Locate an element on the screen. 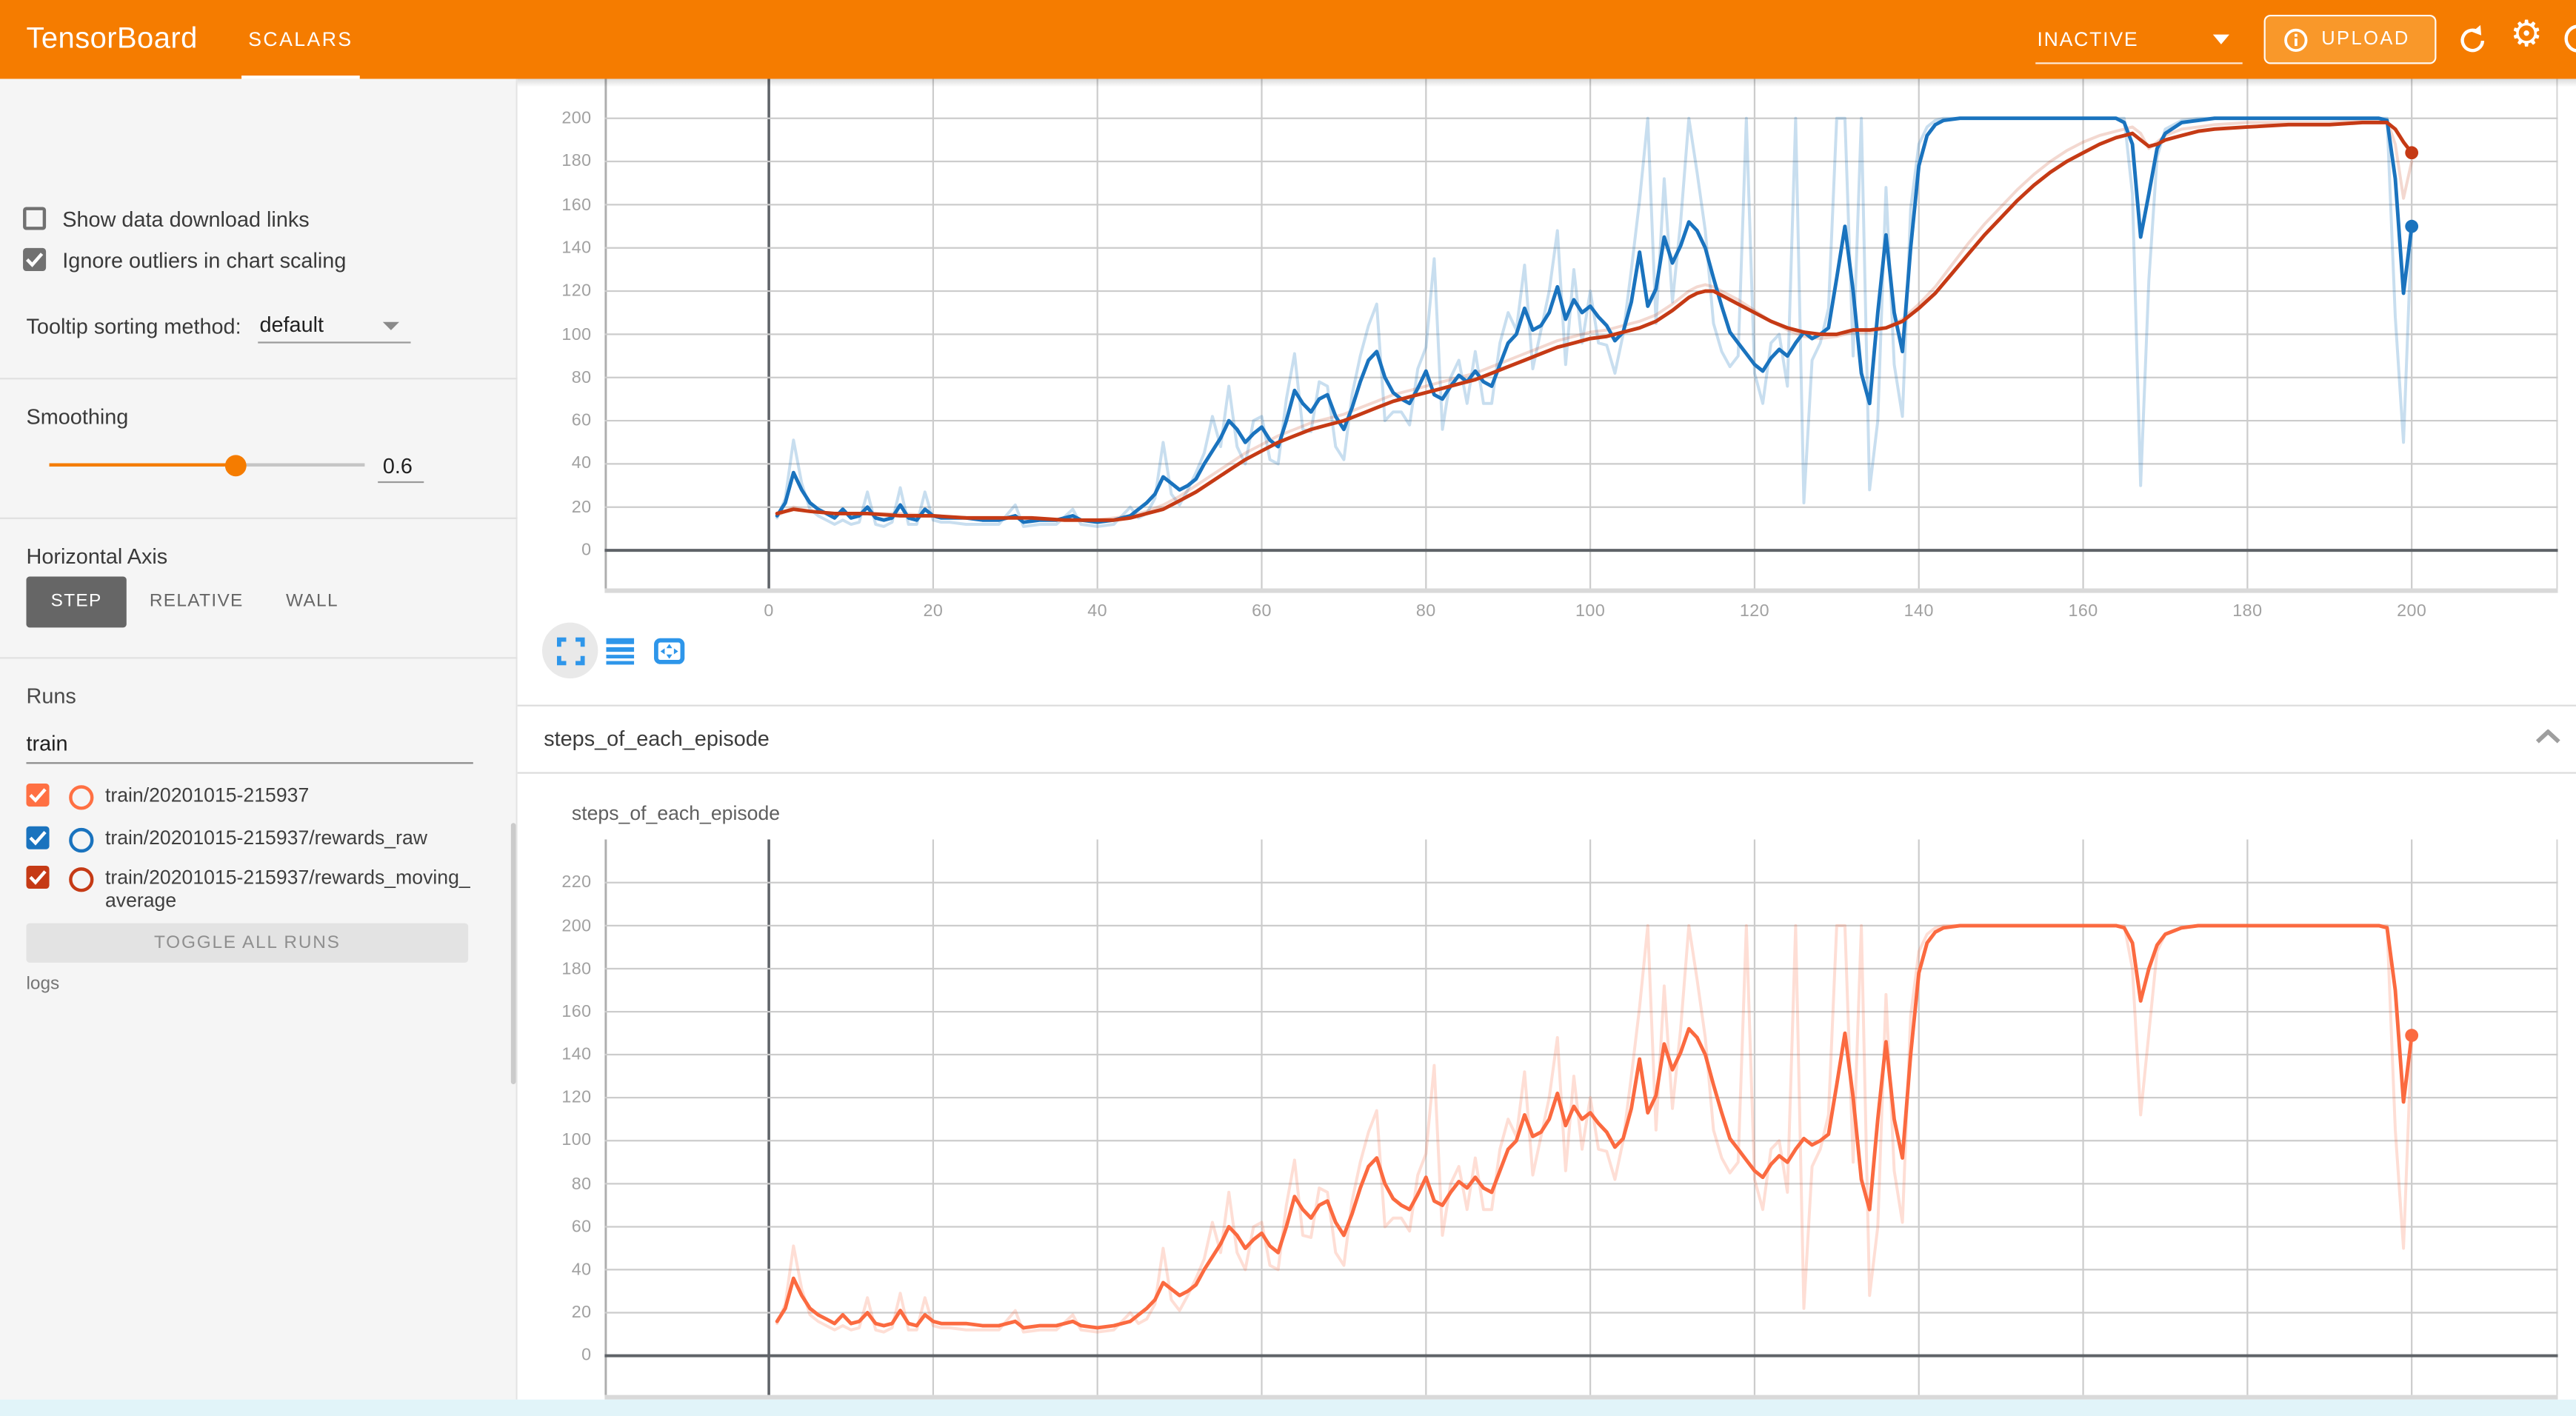 Image resolution: width=2576 pixels, height=1416 pixels. dropdown-underline is located at coordinates (334, 342).